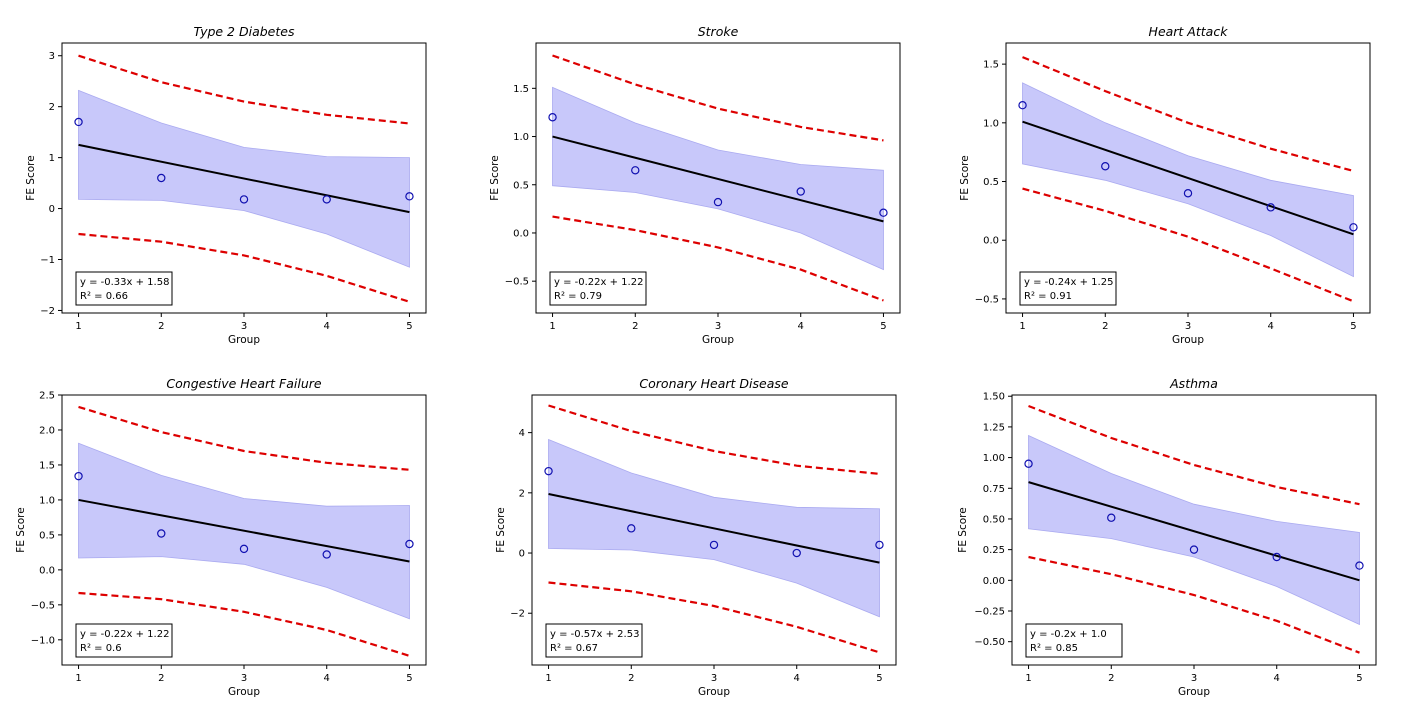 Image resolution: width=1408 pixels, height=728 pixels. What do you see at coordinates (714, 439) in the screenshot?
I see `chart-4-pi-upper-line` at bounding box center [714, 439].